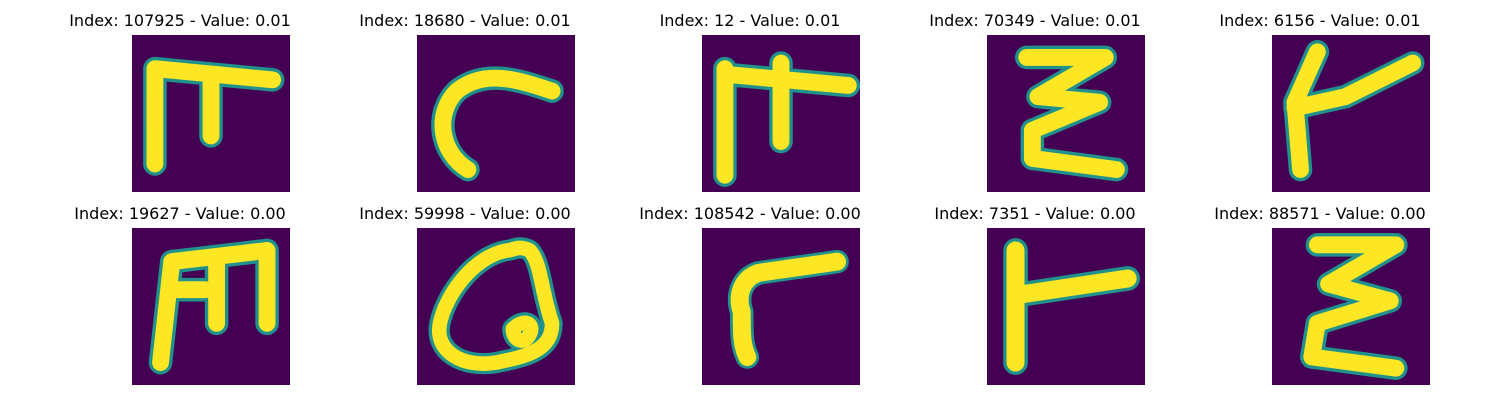  I want to click on lower-t-ligature-icon, so click(211, 113).